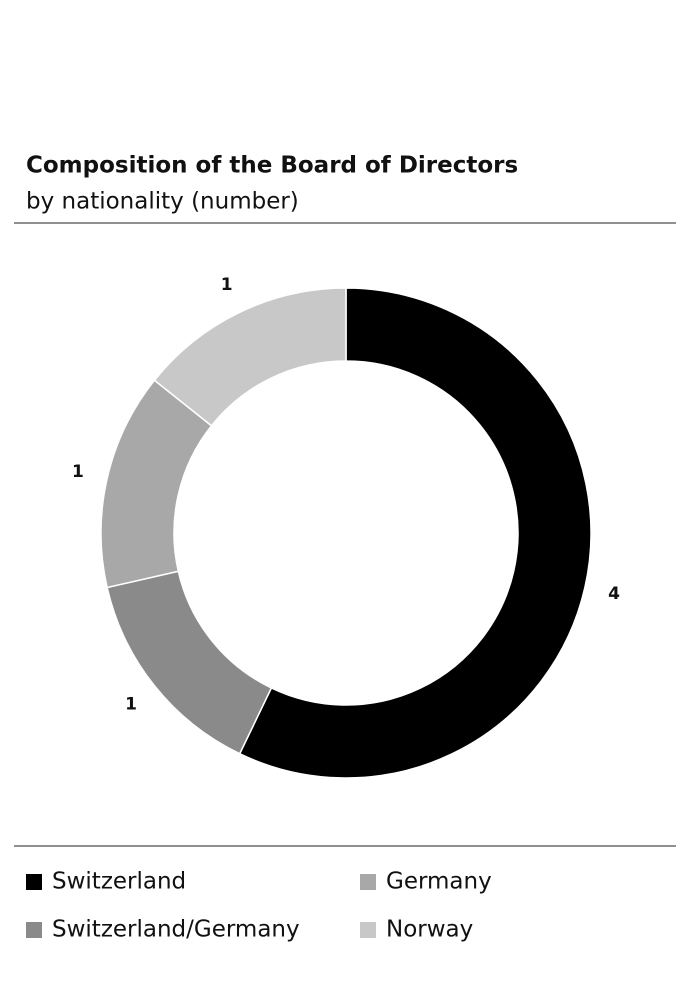 The width and height of the screenshot is (700, 1000). Describe the element at coordinates (272, 166) in the screenshot. I see `chart-title: Composition of the Board of Directors` at that location.